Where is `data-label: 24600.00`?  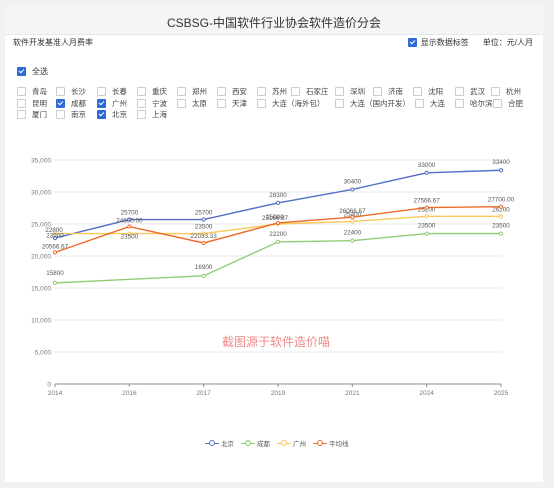
data-label: 24600.00 is located at coordinates (129, 221).